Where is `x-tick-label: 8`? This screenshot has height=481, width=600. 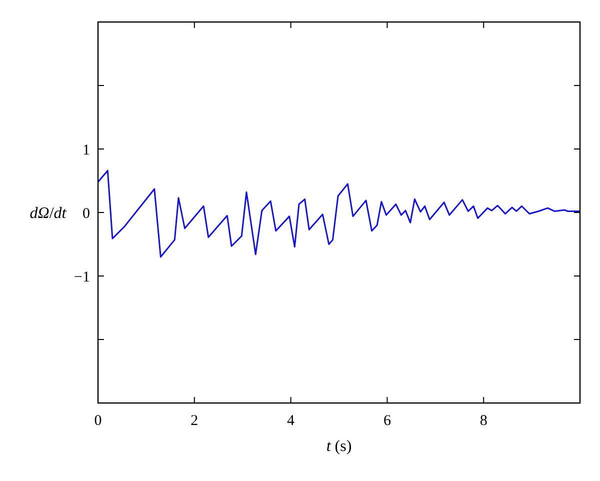 x-tick-label: 8 is located at coordinates (484, 421).